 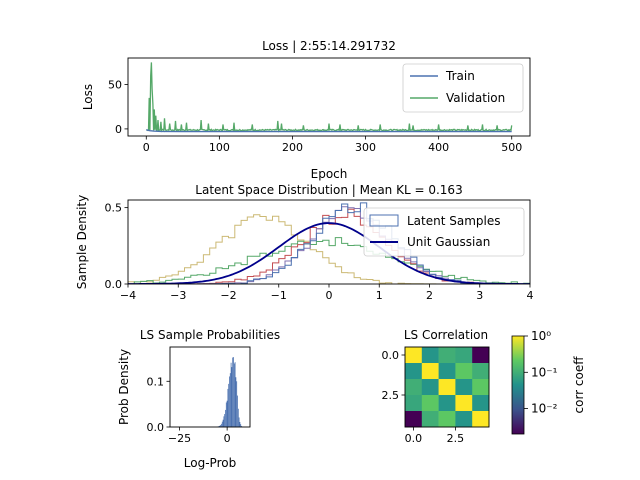 What do you see at coordinates (391, 355) in the screenshot?
I see `corr-y-tick-0.0-label: 0.0` at bounding box center [391, 355].